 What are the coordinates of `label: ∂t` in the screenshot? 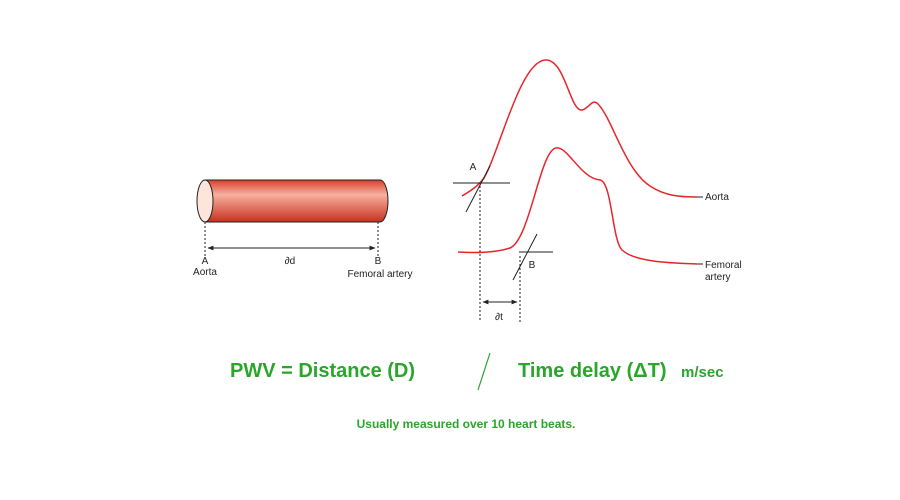 It's located at (499, 317).